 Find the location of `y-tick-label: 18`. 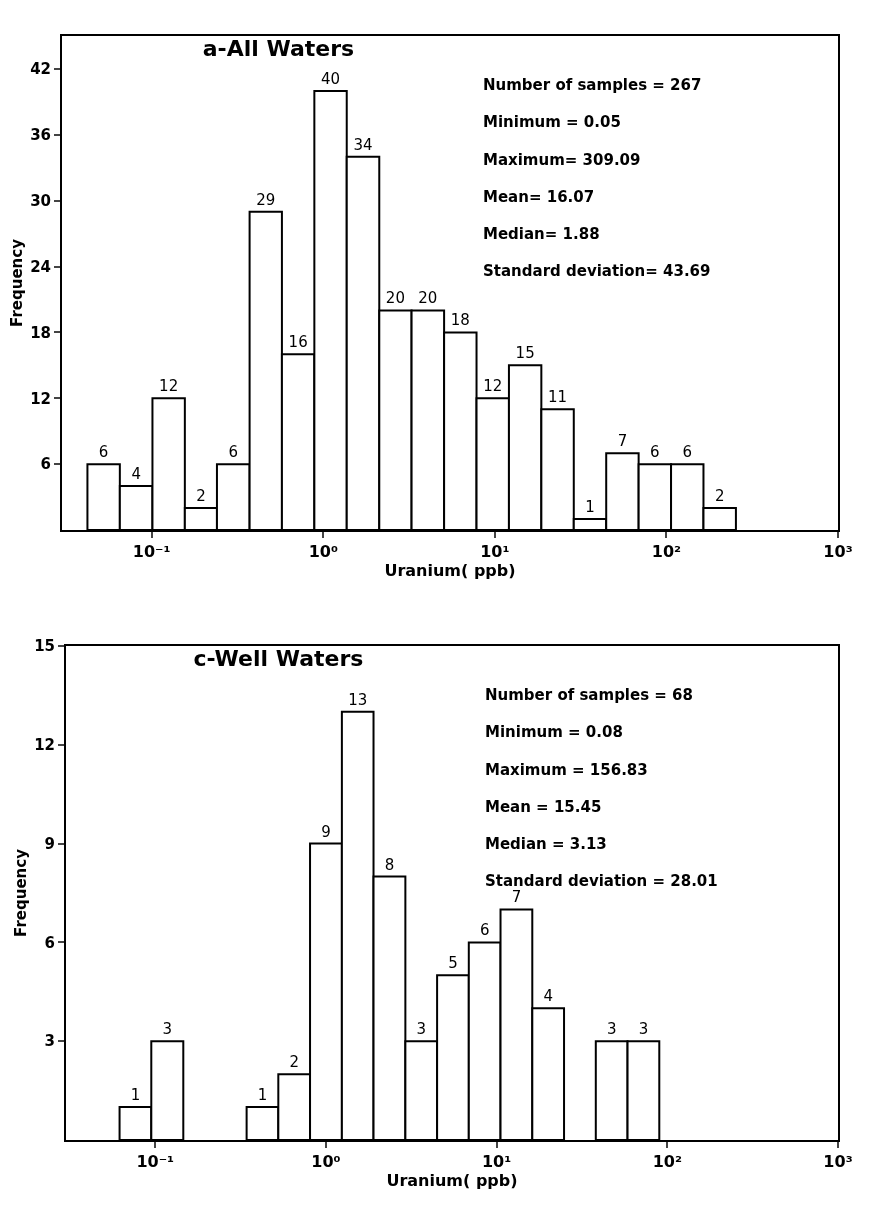

y-tick-label: 18 is located at coordinates (40, 332).